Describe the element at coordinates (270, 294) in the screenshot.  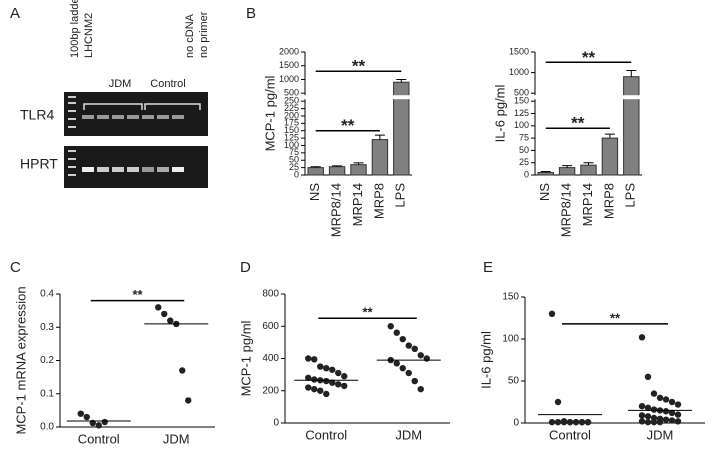
I see `y-tick-label: 800` at that location.